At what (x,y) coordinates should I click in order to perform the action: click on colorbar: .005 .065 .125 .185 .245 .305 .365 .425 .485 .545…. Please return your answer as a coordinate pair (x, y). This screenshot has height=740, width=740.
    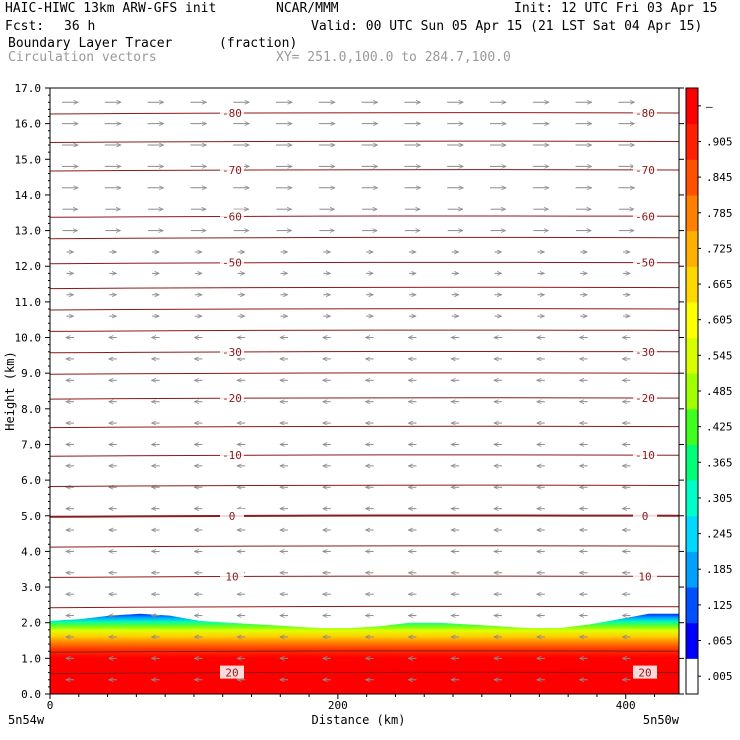
    Looking at the image, I should click on (709, 391).